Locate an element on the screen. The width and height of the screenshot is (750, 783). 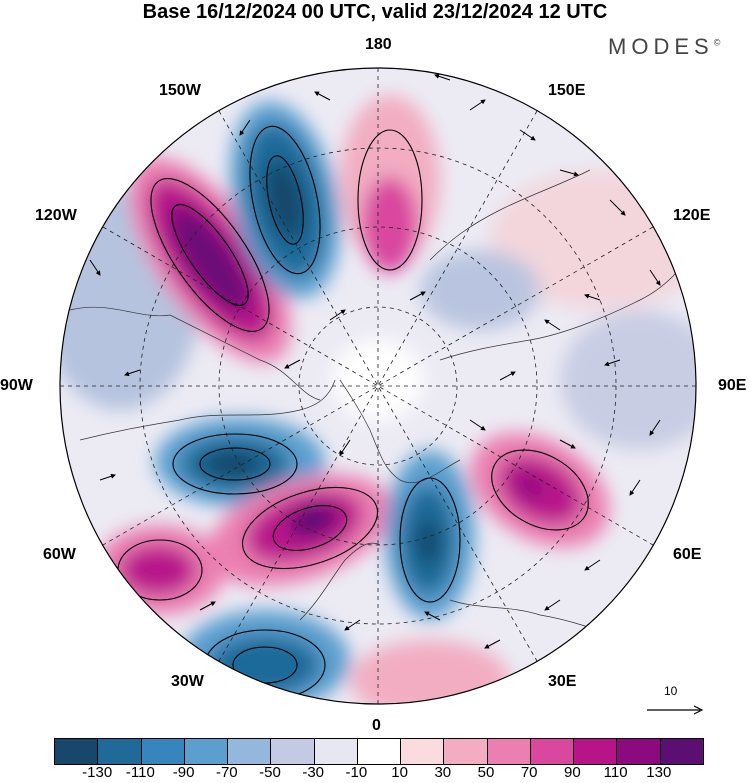
colorbar-tick-label: -30 is located at coordinates (313, 772).